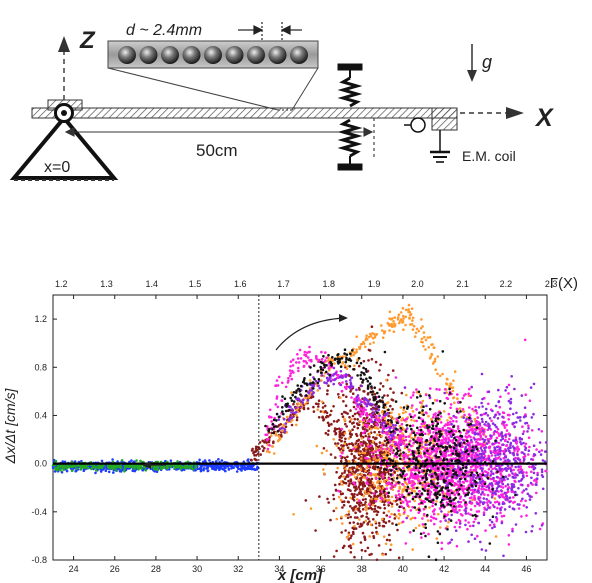 This screenshot has width=592, height=583. Describe the element at coordinates (283, 284) in the screenshot. I see `top-tick-label: 1.7` at that location.